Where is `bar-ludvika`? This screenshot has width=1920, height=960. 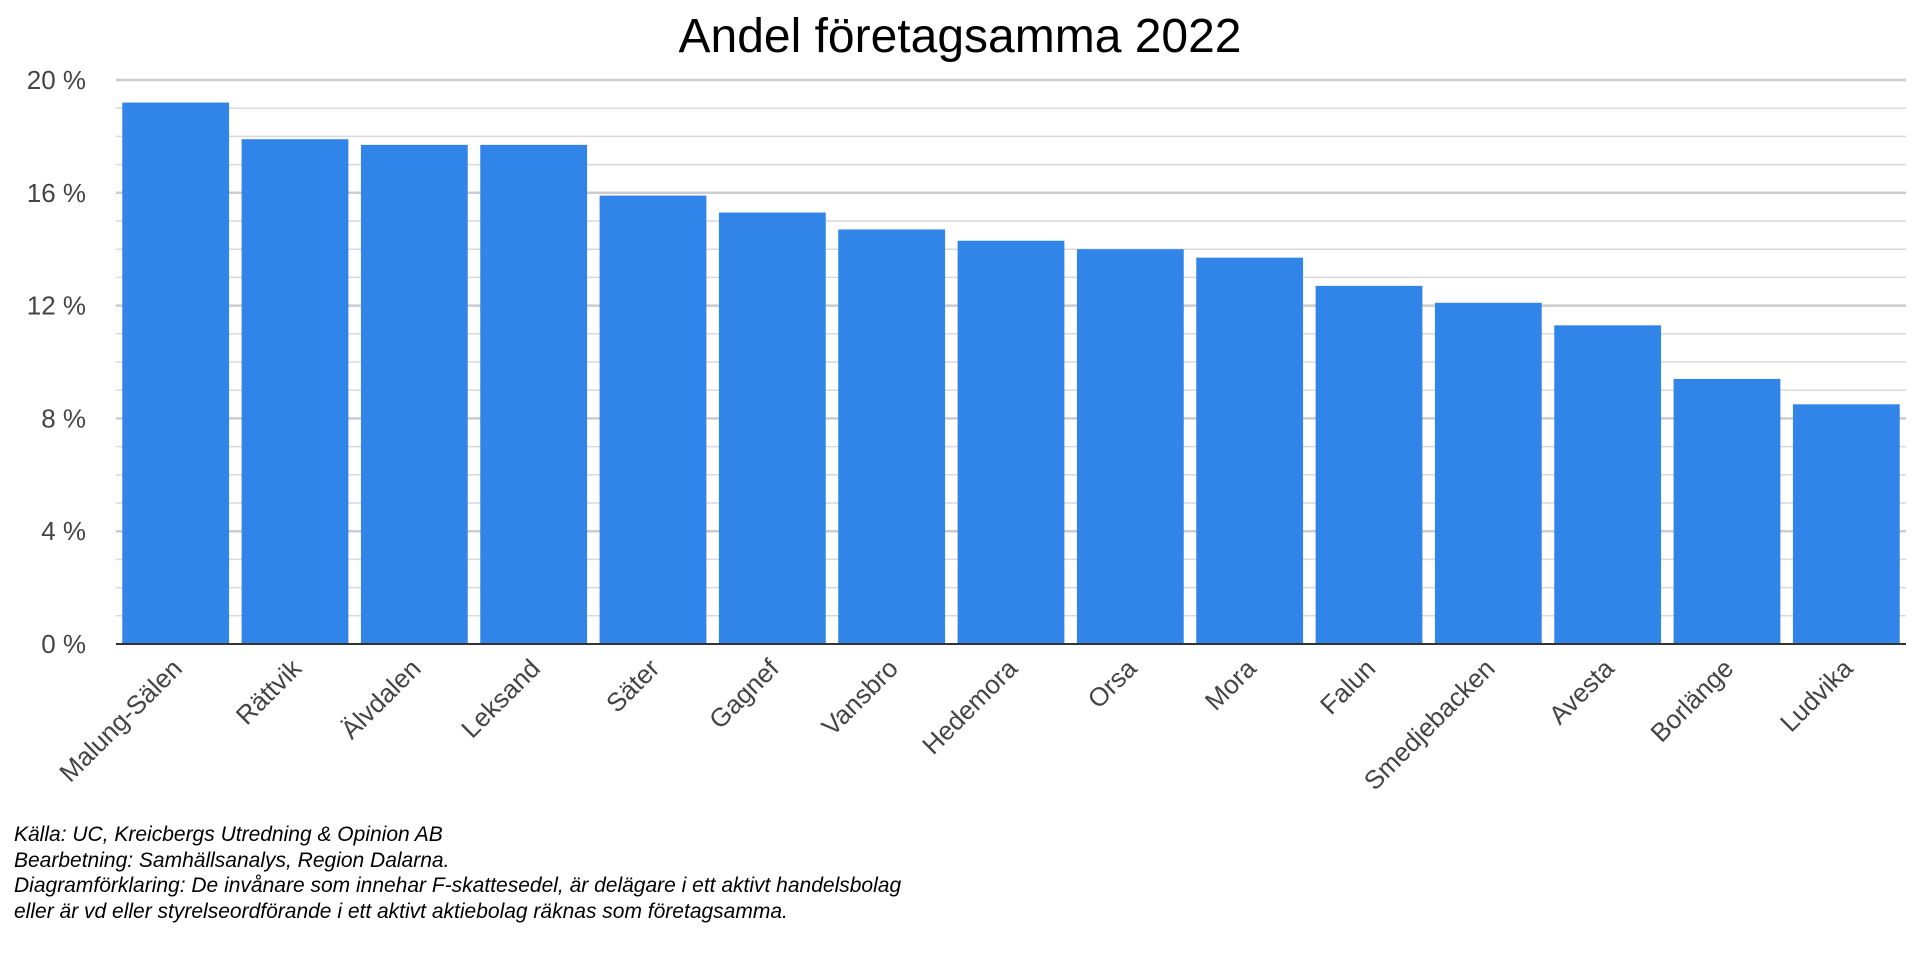
bar-ludvika is located at coordinates (1846, 524).